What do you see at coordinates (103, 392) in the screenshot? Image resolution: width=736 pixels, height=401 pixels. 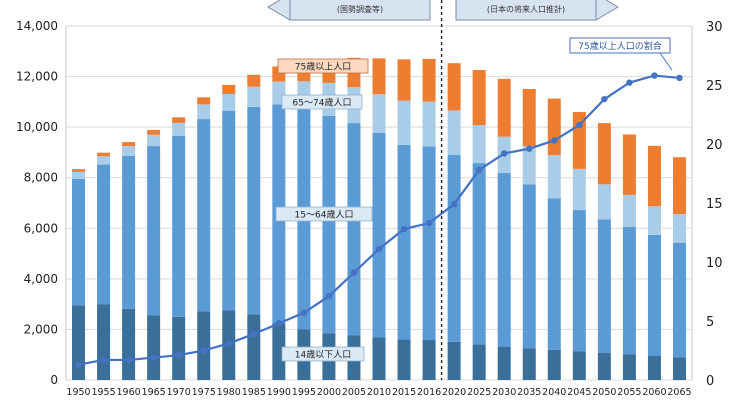 I see `x-tick-label: 1955` at bounding box center [103, 392].